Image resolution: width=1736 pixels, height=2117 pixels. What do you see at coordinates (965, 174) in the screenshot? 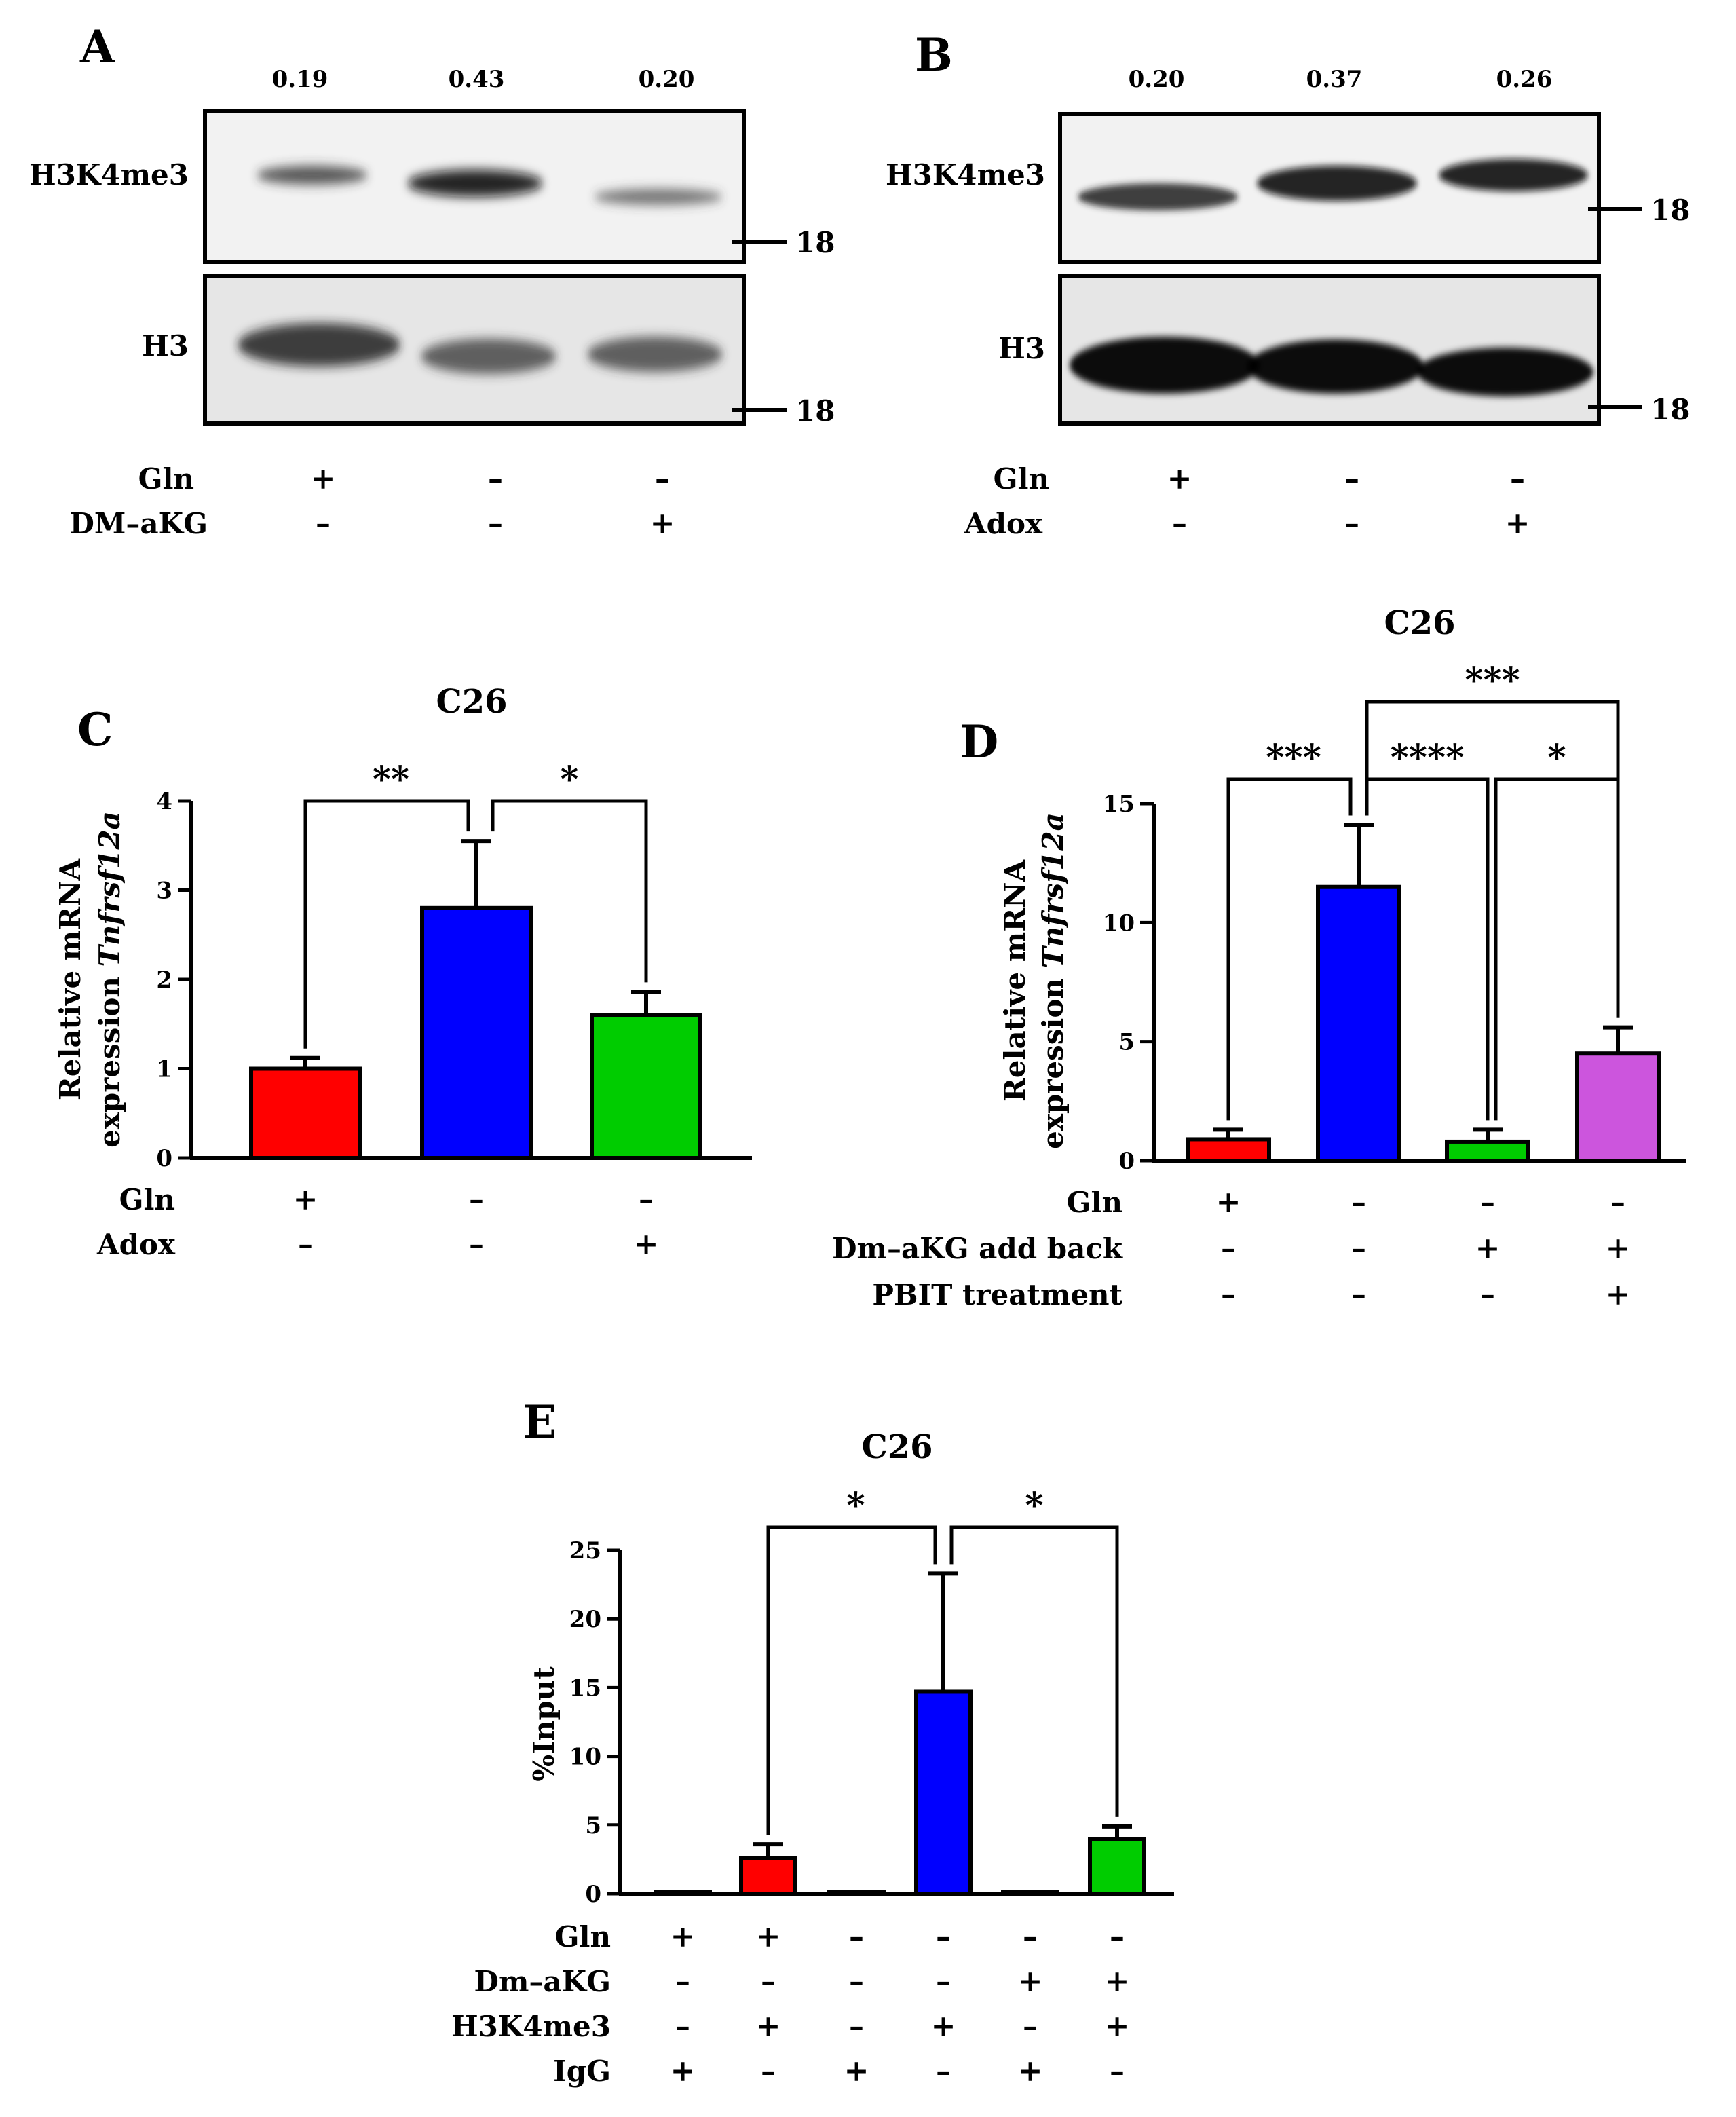
I see `row-label-h3k4me3: H3K4me3` at bounding box center [965, 174].